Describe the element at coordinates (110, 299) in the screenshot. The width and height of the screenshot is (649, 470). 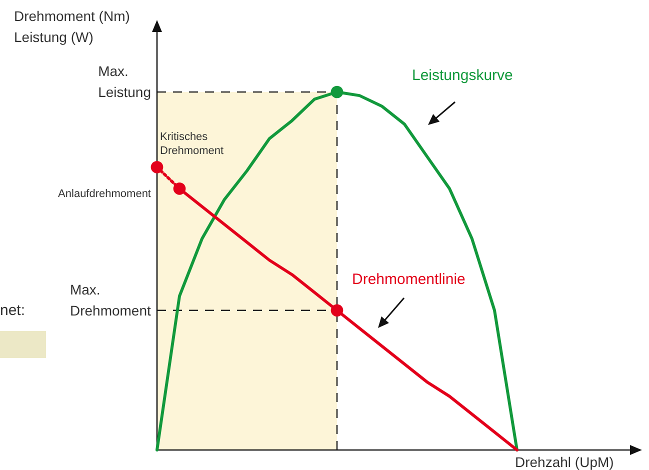
I see `ref-line-label: Max. Drehmoment` at that location.